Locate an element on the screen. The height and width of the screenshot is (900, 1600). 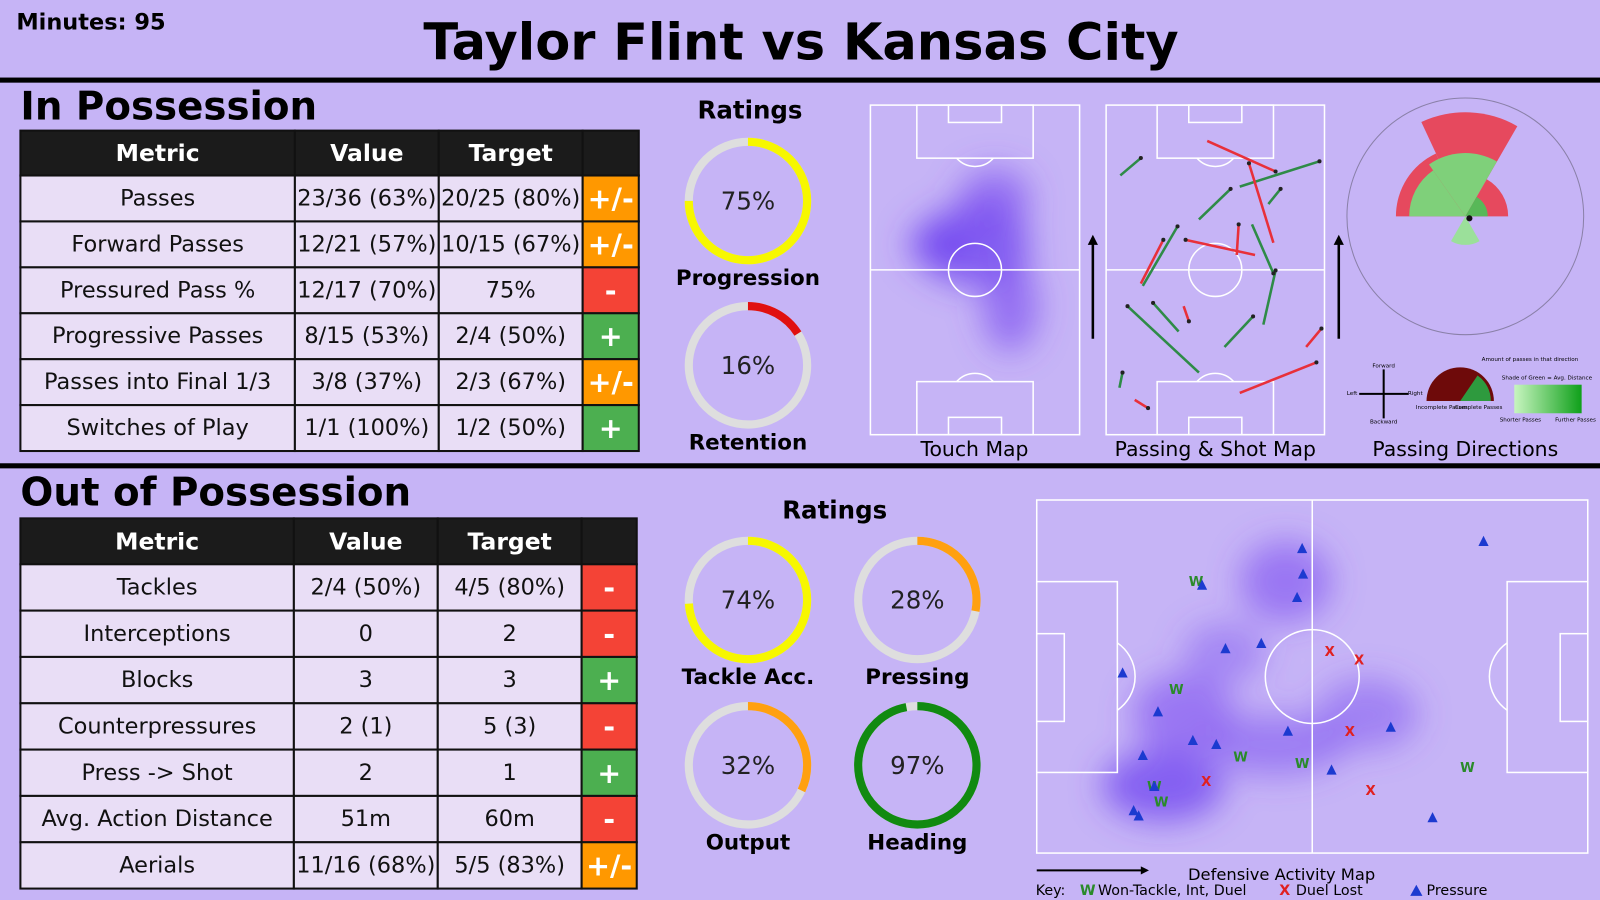
status: +/- is located at coordinates (611, 382).